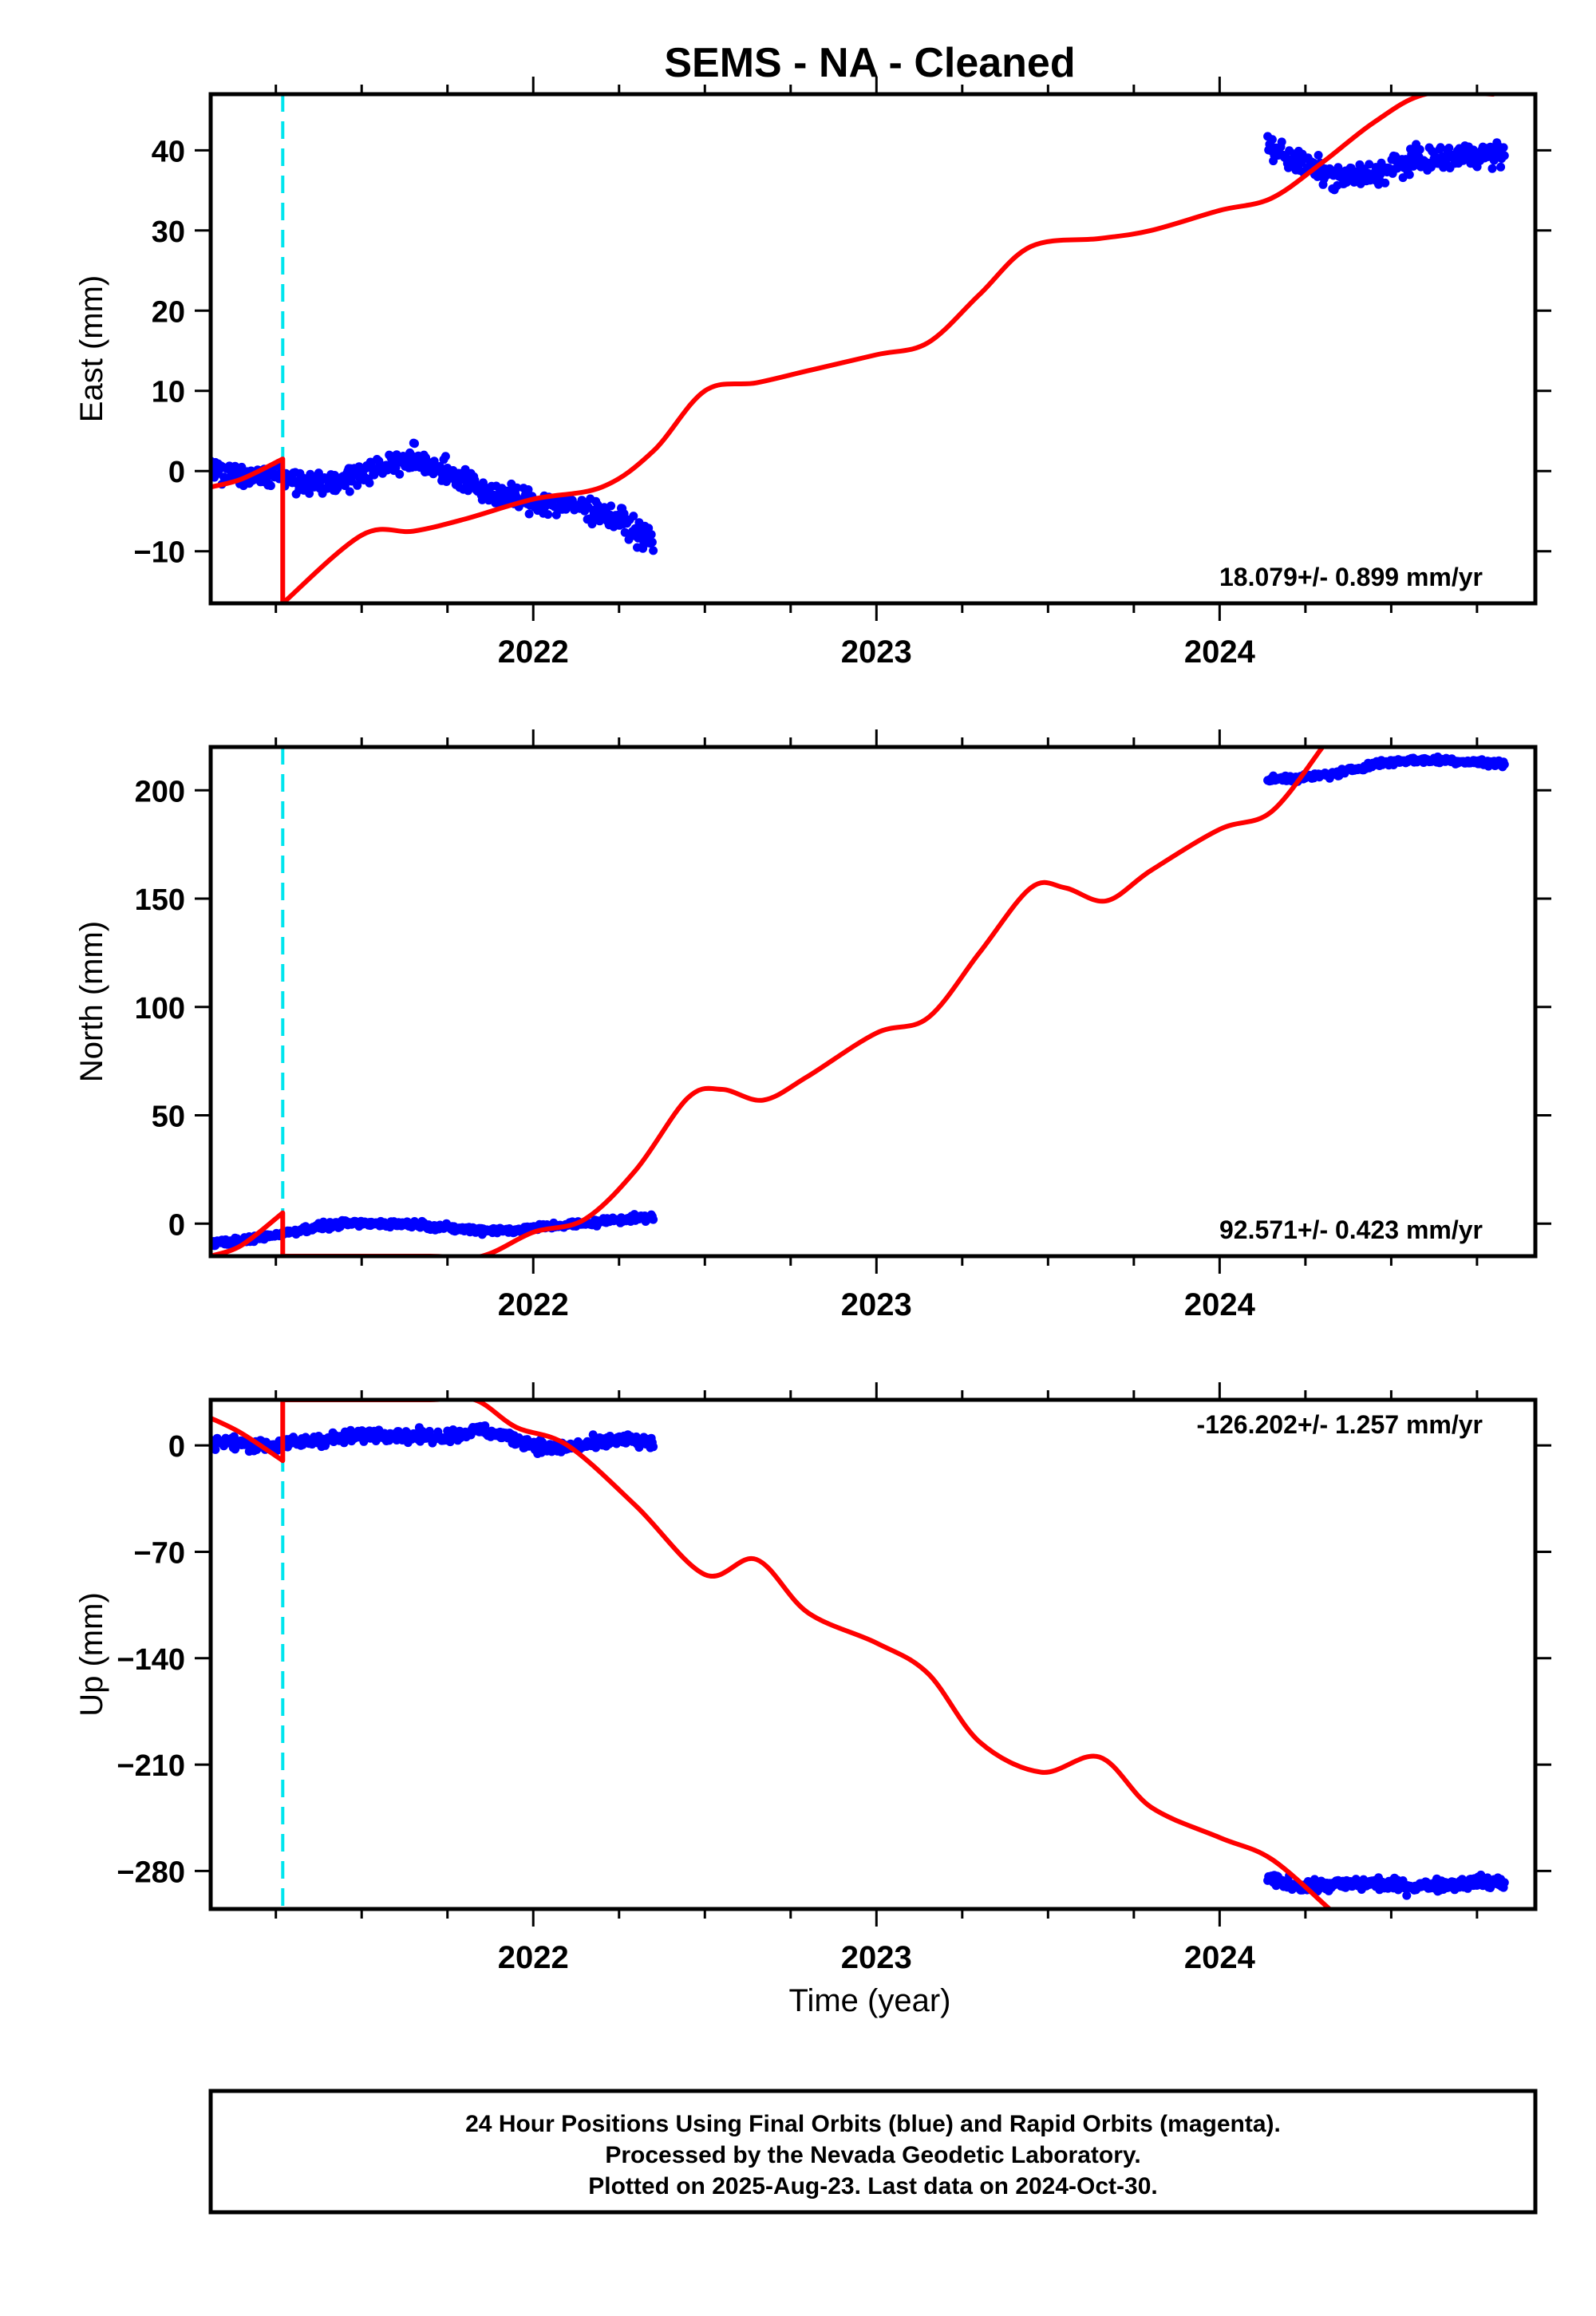 Image resolution: width=1596 pixels, height=2316 pixels. What do you see at coordinates (91, 1654) in the screenshot?
I see `y-axis-label: Up (mm)` at bounding box center [91, 1654].